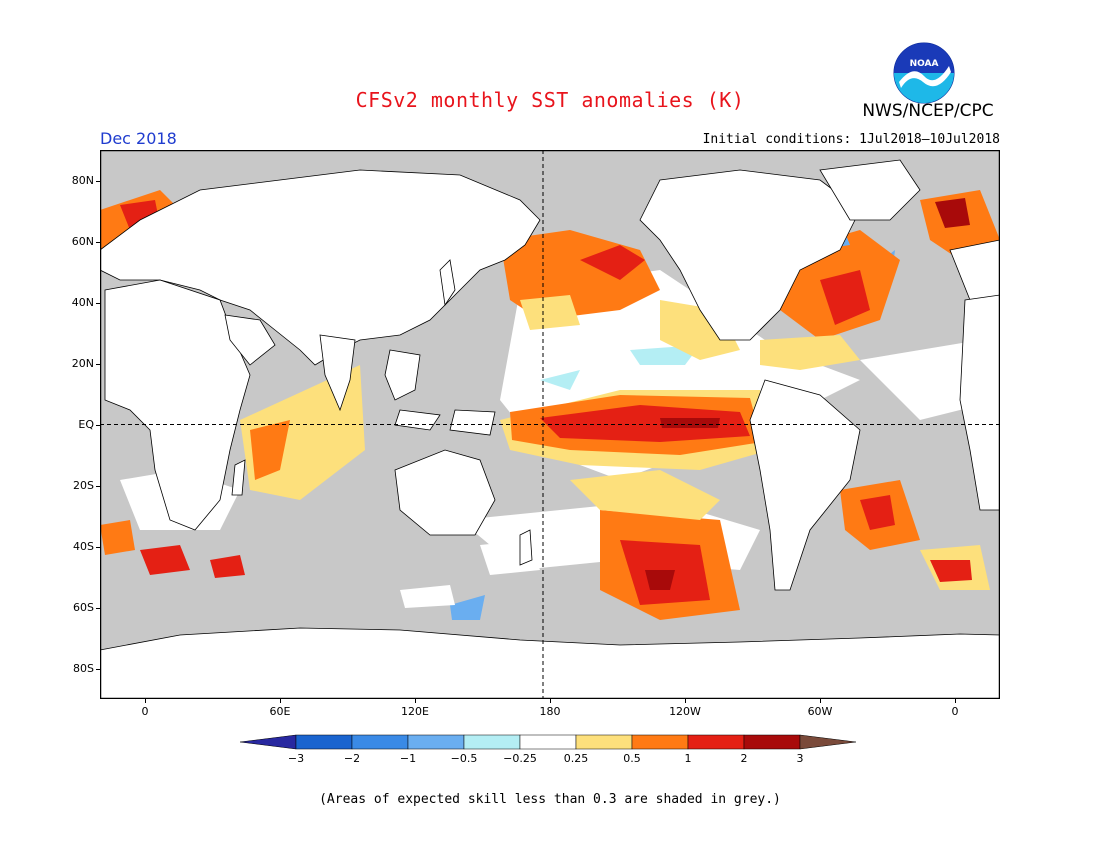 The width and height of the screenshot is (1100, 850). What do you see at coordinates (83, 607) in the screenshot?
I see `lat-label: 60S` at bounding box center [83, 607].